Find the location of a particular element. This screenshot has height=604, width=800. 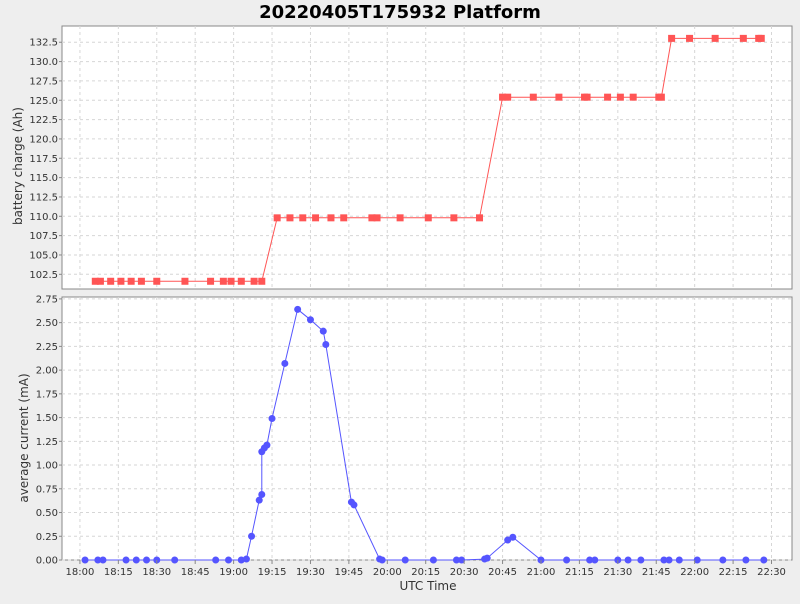

x-tick-label: 20:30 is located at coordinates (464, 572).